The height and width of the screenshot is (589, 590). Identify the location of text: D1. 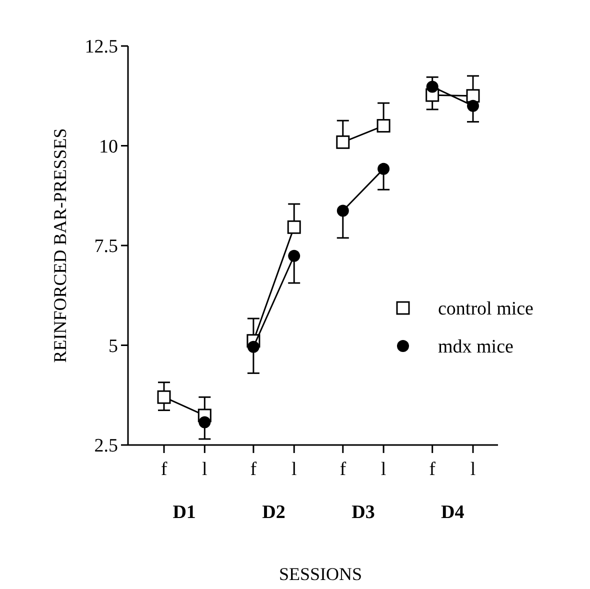
(184, 512).